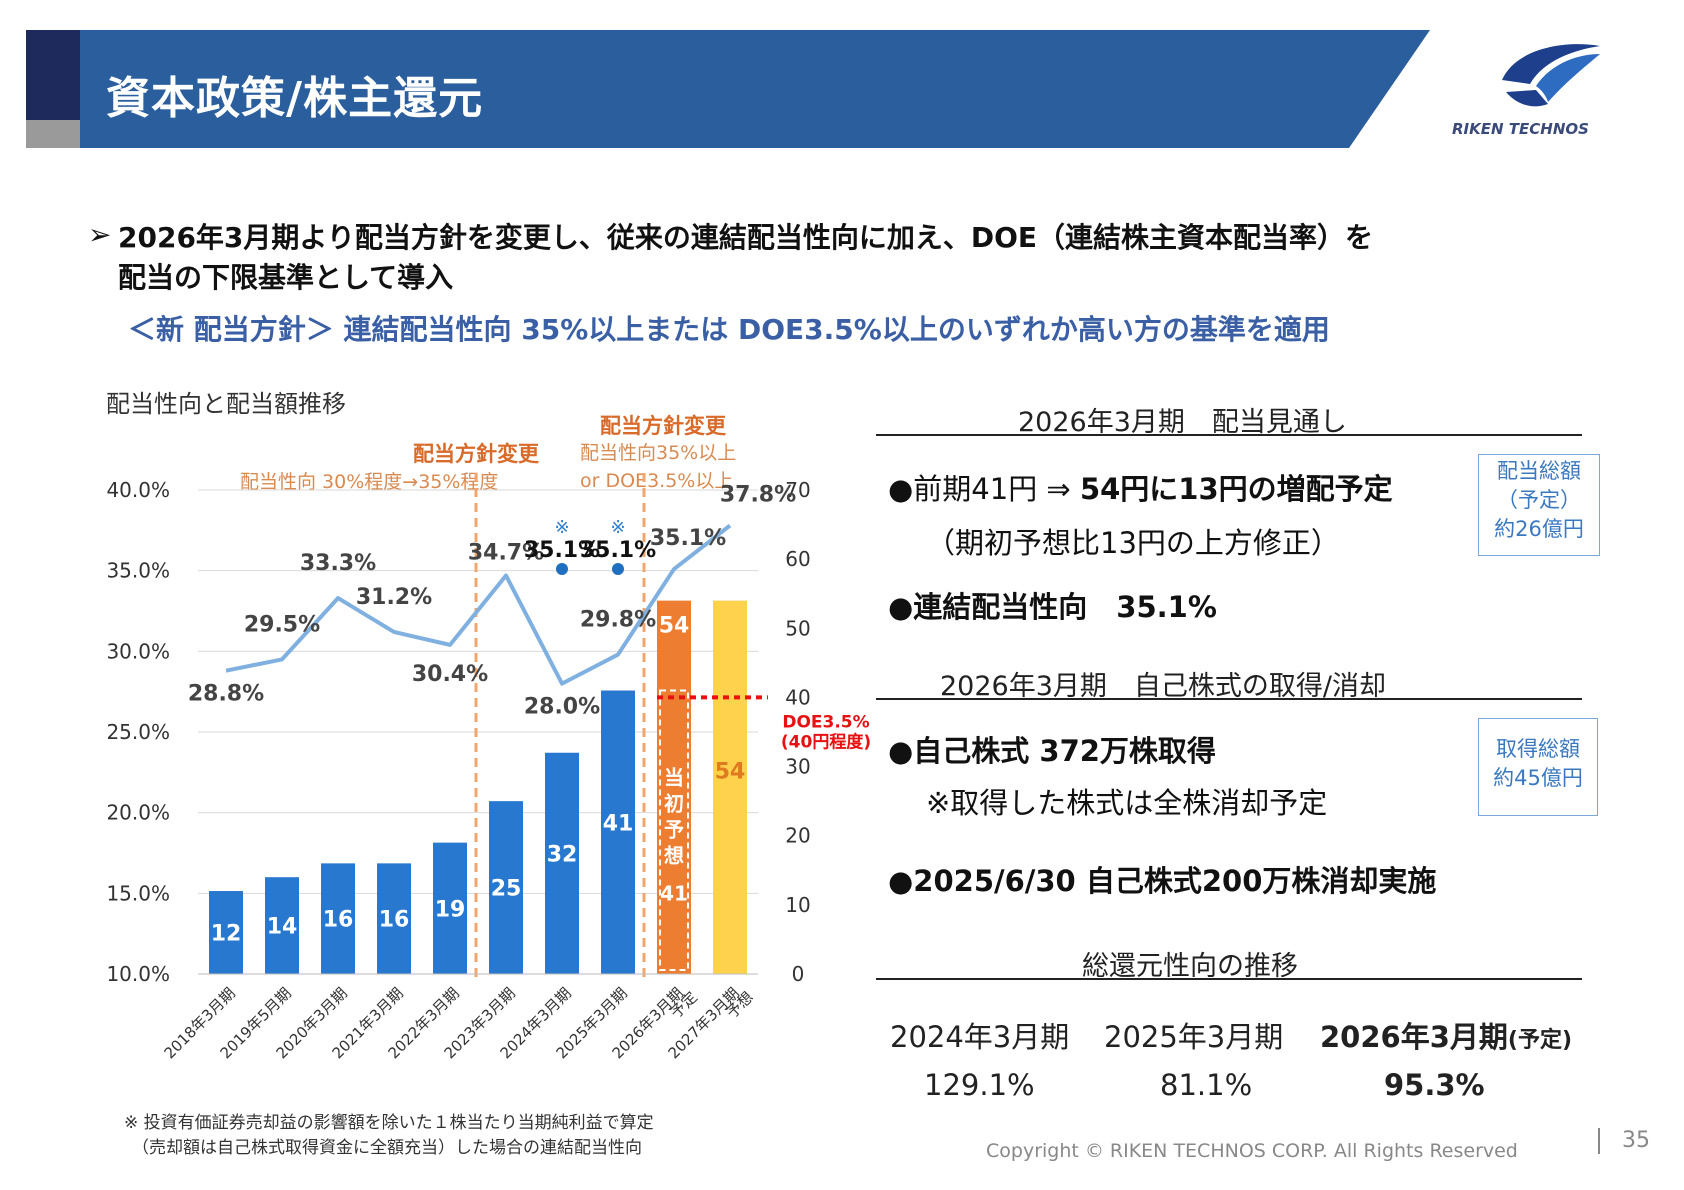 The height and width of the screenshot is (1190, 1684). I want to click on y-right-tick: 50, so click(797, 628).